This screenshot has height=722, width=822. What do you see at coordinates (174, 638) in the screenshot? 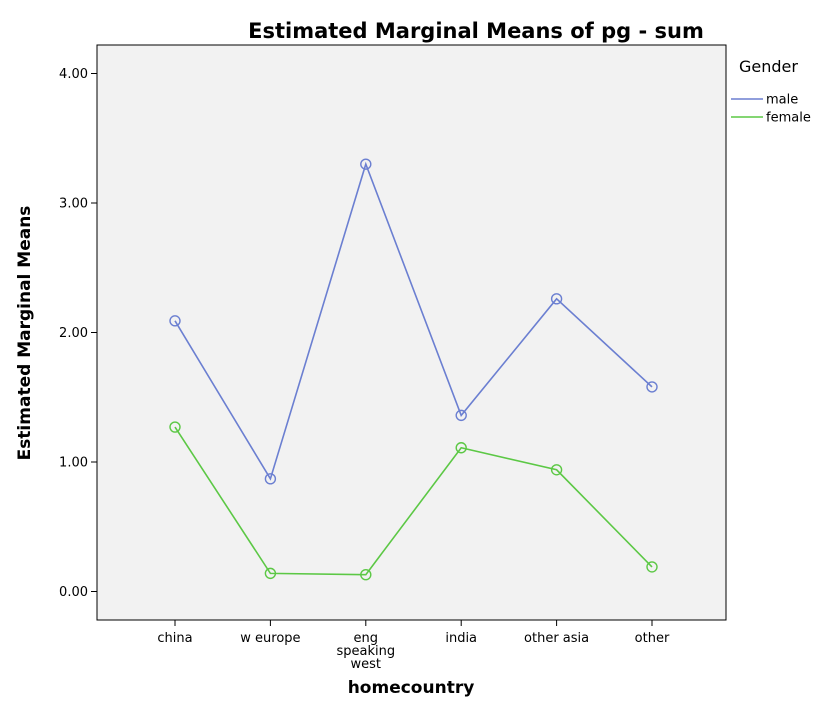
I see `x-tick-label: china` at bounding box center [174, 638].